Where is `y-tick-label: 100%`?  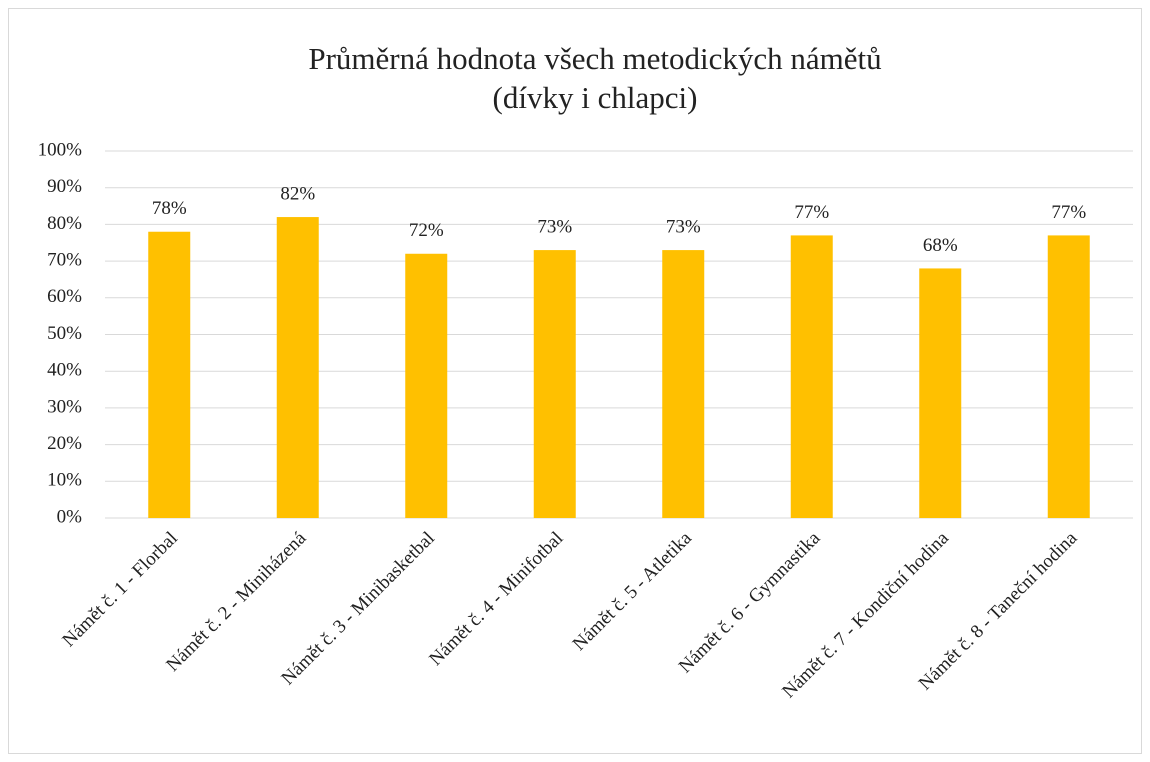
y-tick-label: 100% is located at coordinates (60, 149).